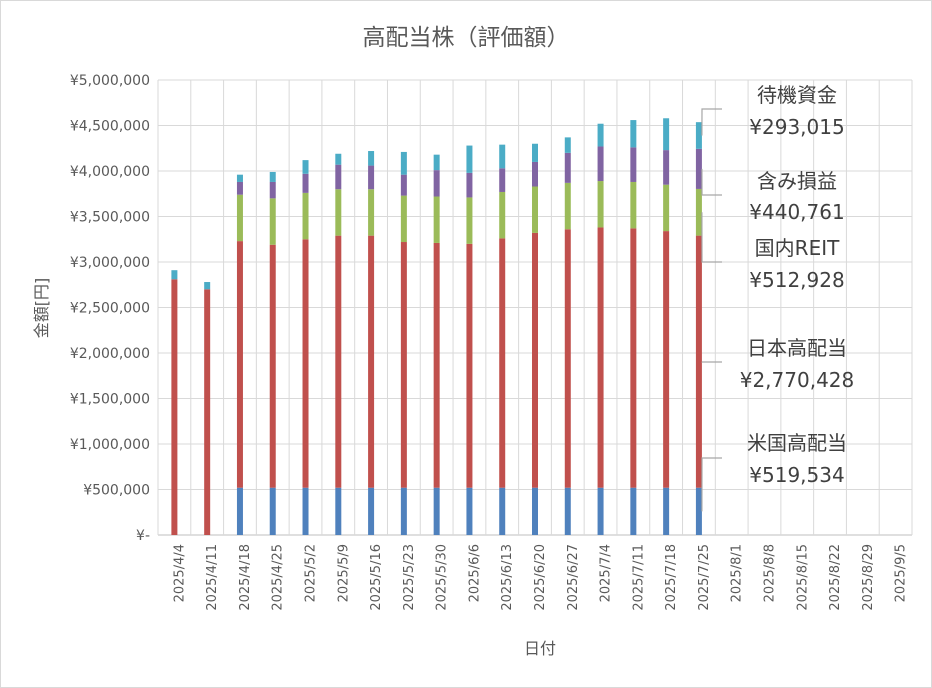 The width and height of the screenshot is (932, 688). Describe the element at coordinates (796, 127) in the screenshot. I see `callout-value: ¥293,015` at that location.